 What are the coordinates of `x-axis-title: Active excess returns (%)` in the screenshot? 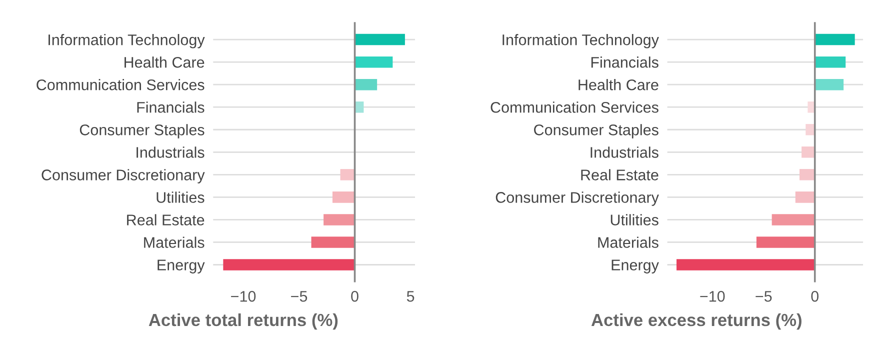 It's located at (696, 321).